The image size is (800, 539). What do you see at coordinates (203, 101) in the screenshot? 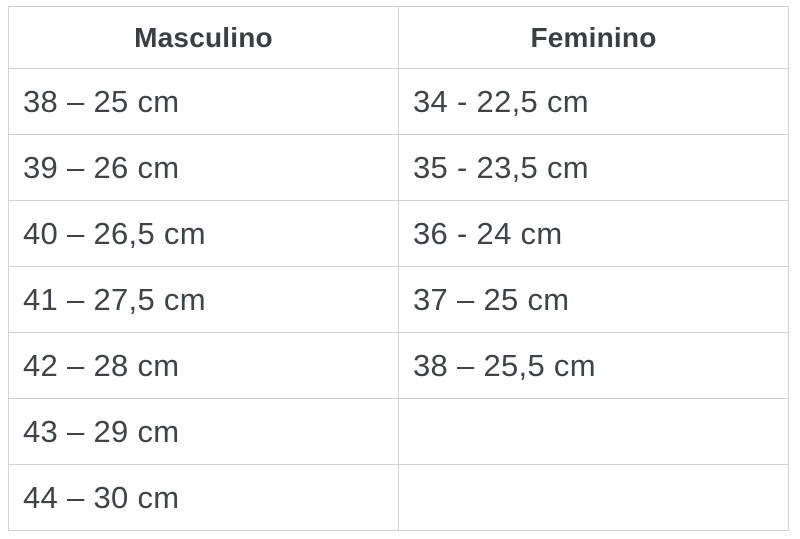
I see `size-cell-masculino: 38 – 25 cm` at bounding box center [203, 101].